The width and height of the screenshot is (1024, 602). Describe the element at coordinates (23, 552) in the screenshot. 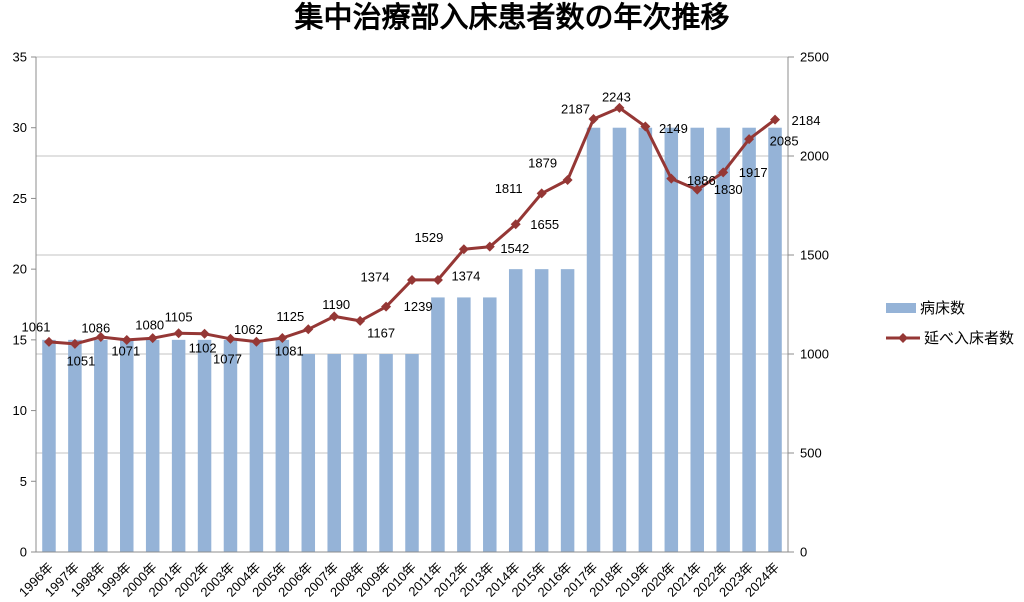

I see `left-axis-tick-label: 0` at that location.